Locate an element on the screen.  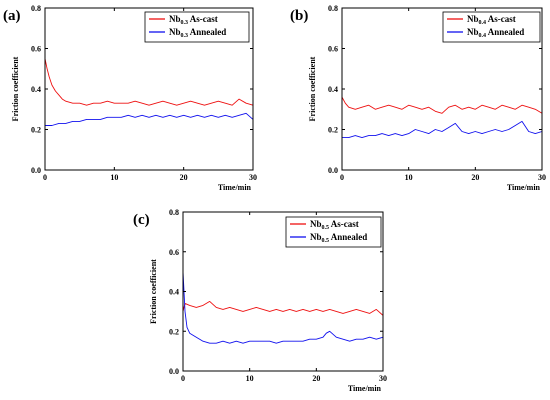
y-tick-label-3-3: 0.6 is located at coordinates (174, 252).